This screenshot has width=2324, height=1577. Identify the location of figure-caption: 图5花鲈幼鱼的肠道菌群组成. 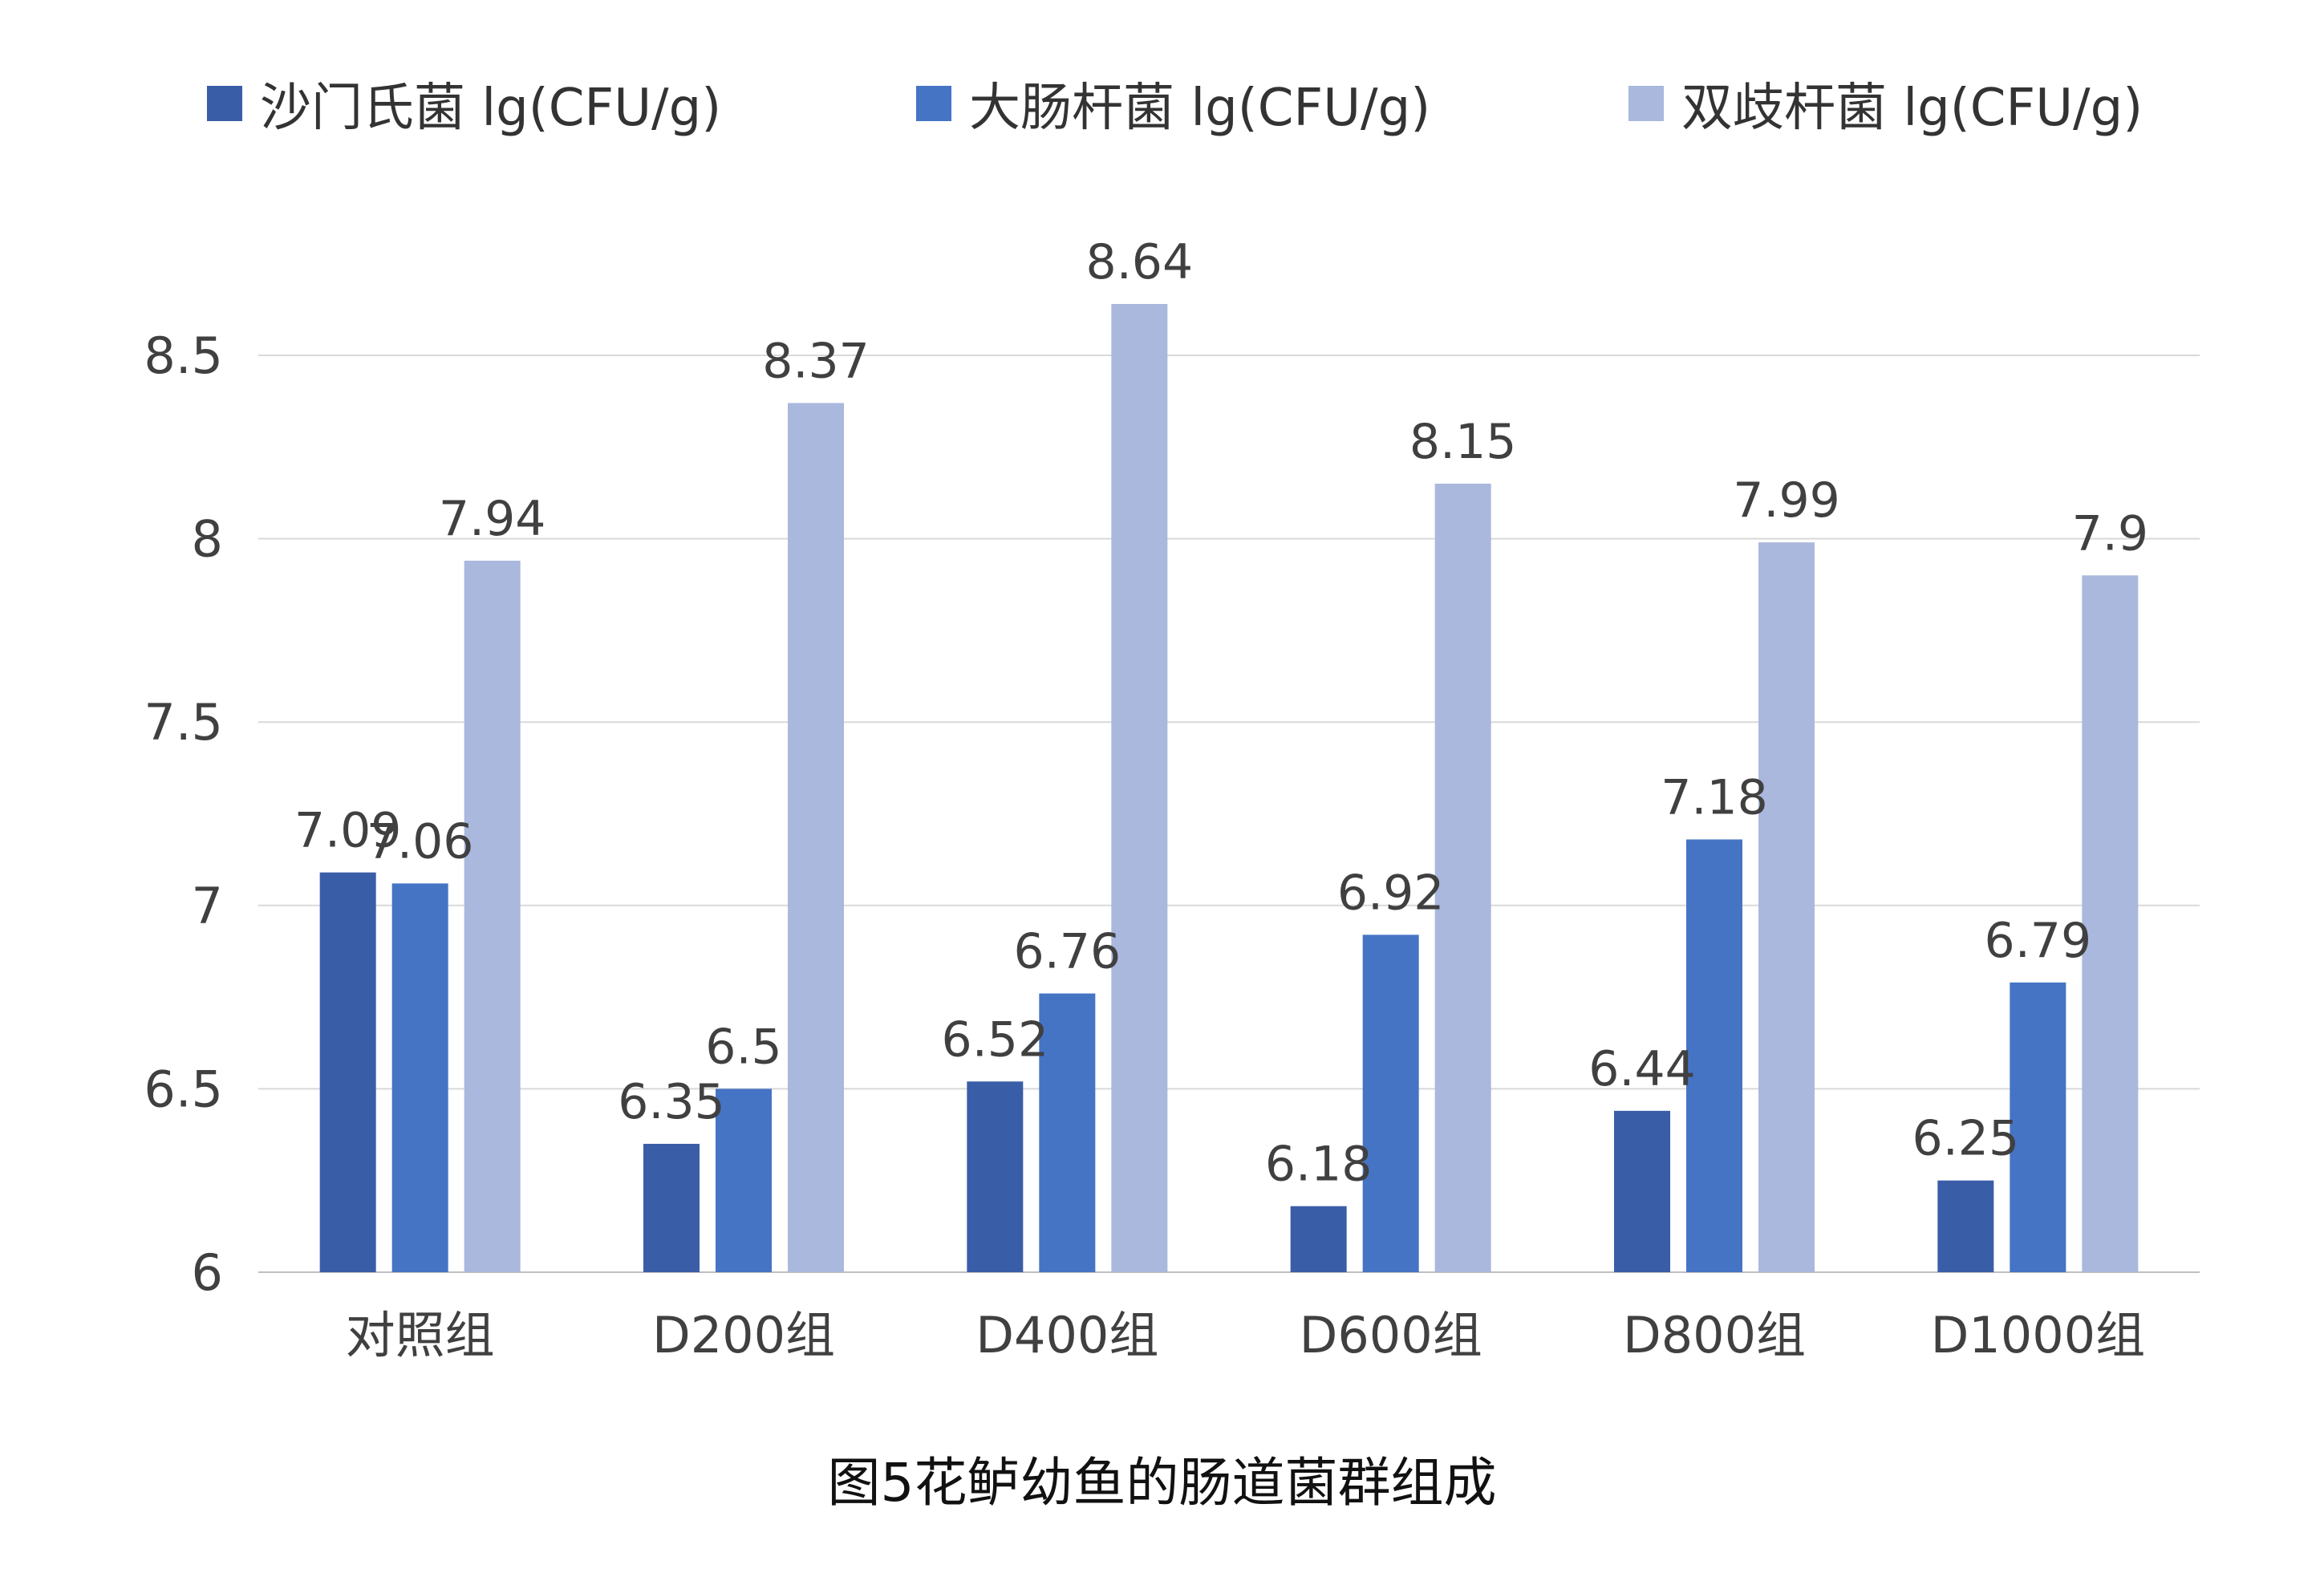
(1162, 1483).